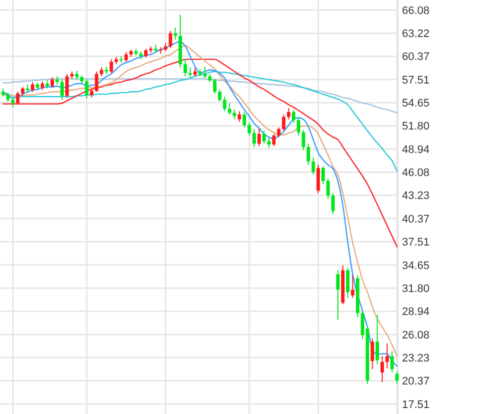 This screenshot has width=487, height=414. Describe the element at coordinates (416, 126) in the screenshot. I see `y-tick-label: 51.80` at that location.